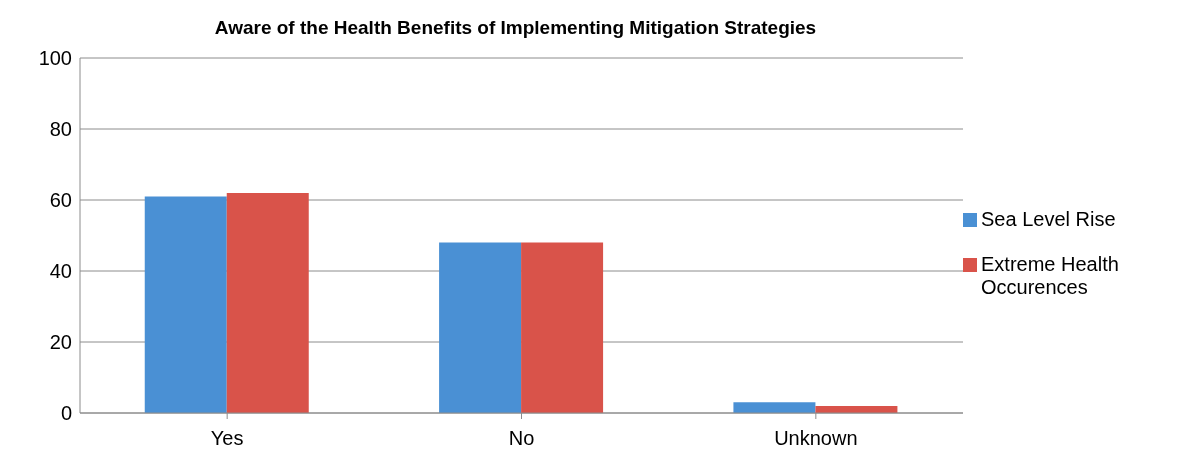 The height and width of the screenshot is (466, 1181). I want to click on chart-title: Aware of the Health Benefits of Implementing Mitigation Strategies, so click(515, 28).